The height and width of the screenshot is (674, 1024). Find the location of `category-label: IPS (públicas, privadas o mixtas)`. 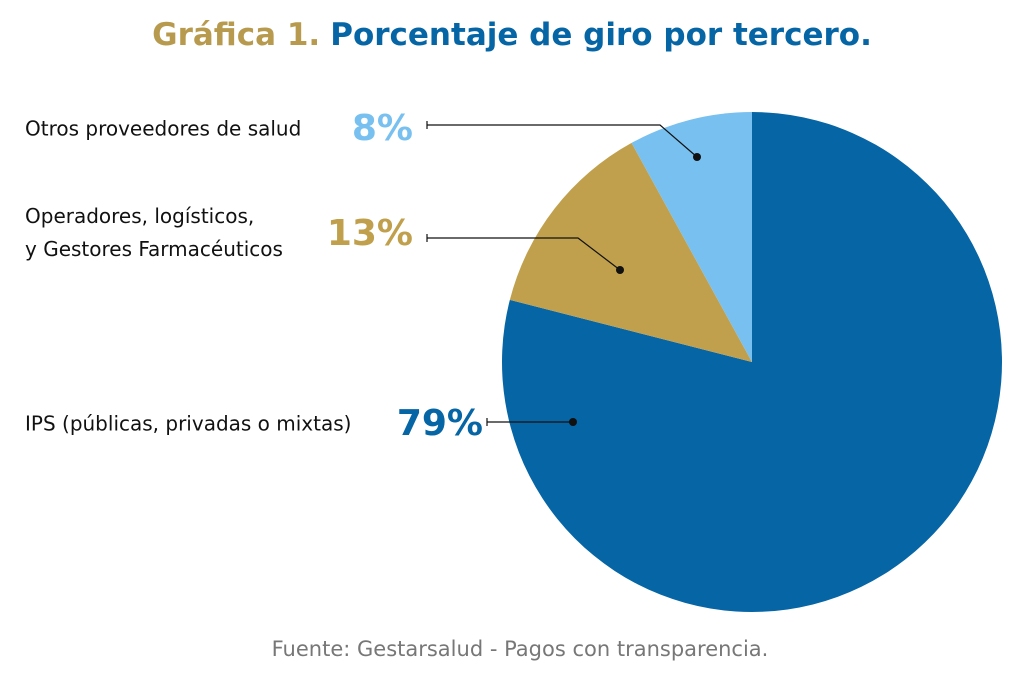

category-label: IPS (públicas, privadas o mixtas) is located at coordinates (188, 424).